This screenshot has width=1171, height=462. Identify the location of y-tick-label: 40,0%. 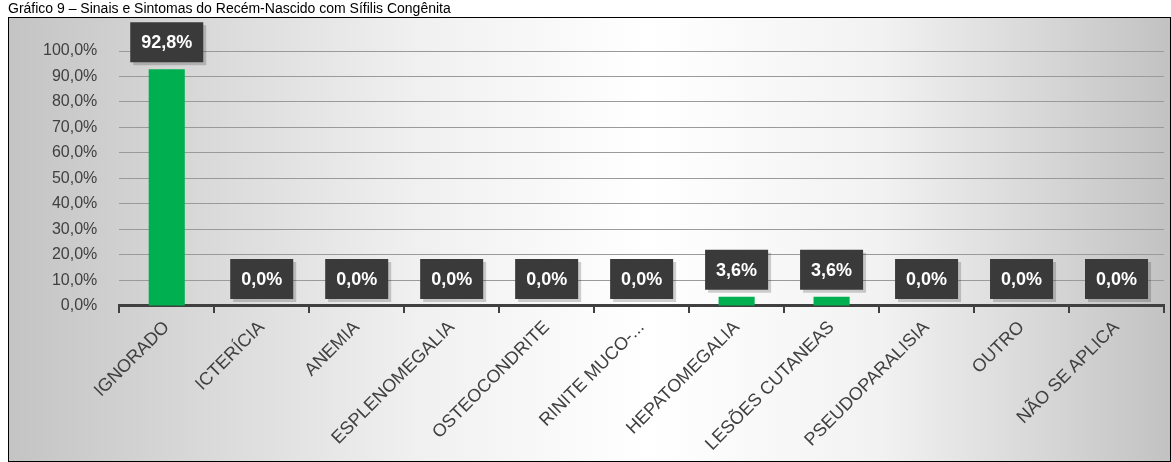
(74, 203).